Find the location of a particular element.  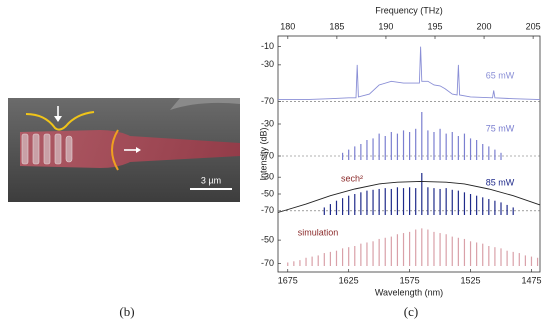

x-axis-title: Wavelength (nm) is located at coordinates (409, 292).